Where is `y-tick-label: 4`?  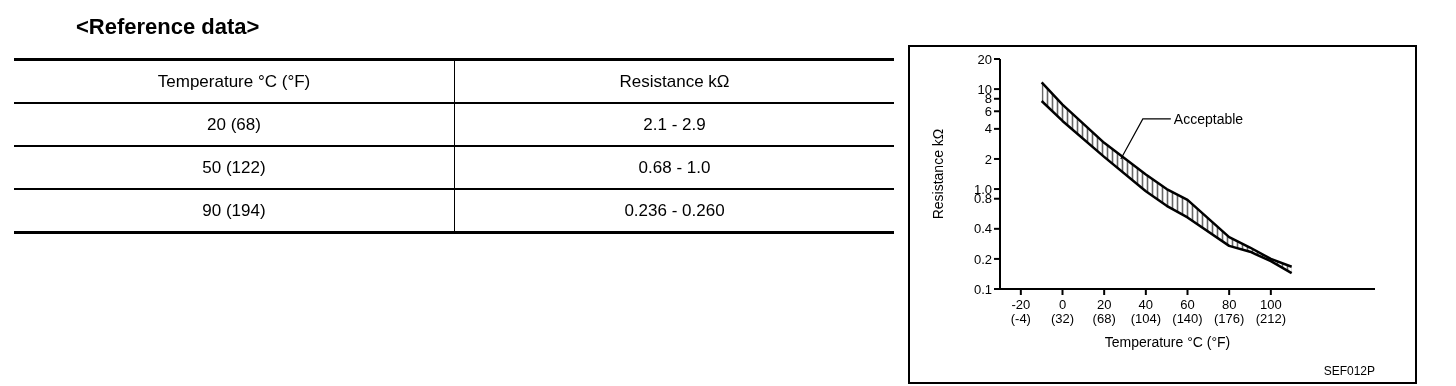
y-tick-label: 4 is located at coordinates (988, 129).